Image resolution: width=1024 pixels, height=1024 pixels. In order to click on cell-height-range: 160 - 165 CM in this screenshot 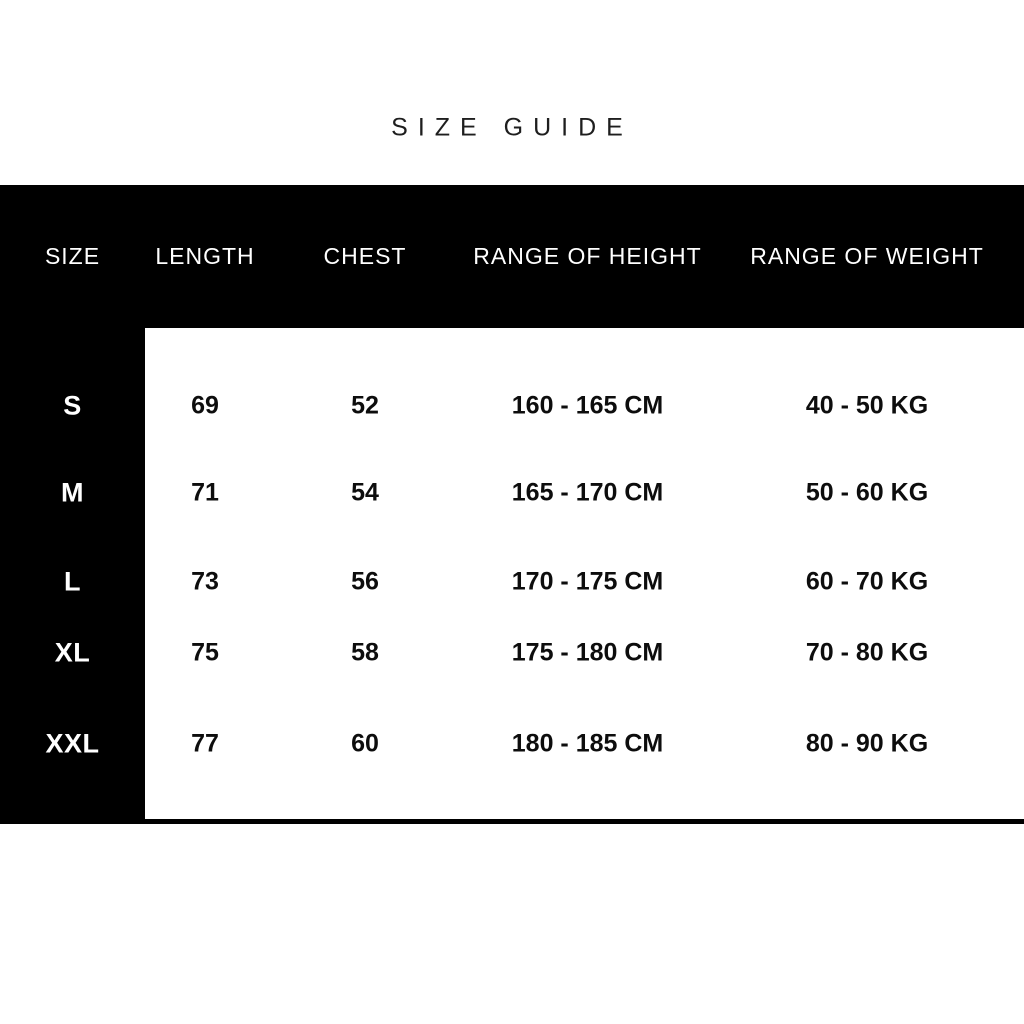, I will do `click(587, 405)`.